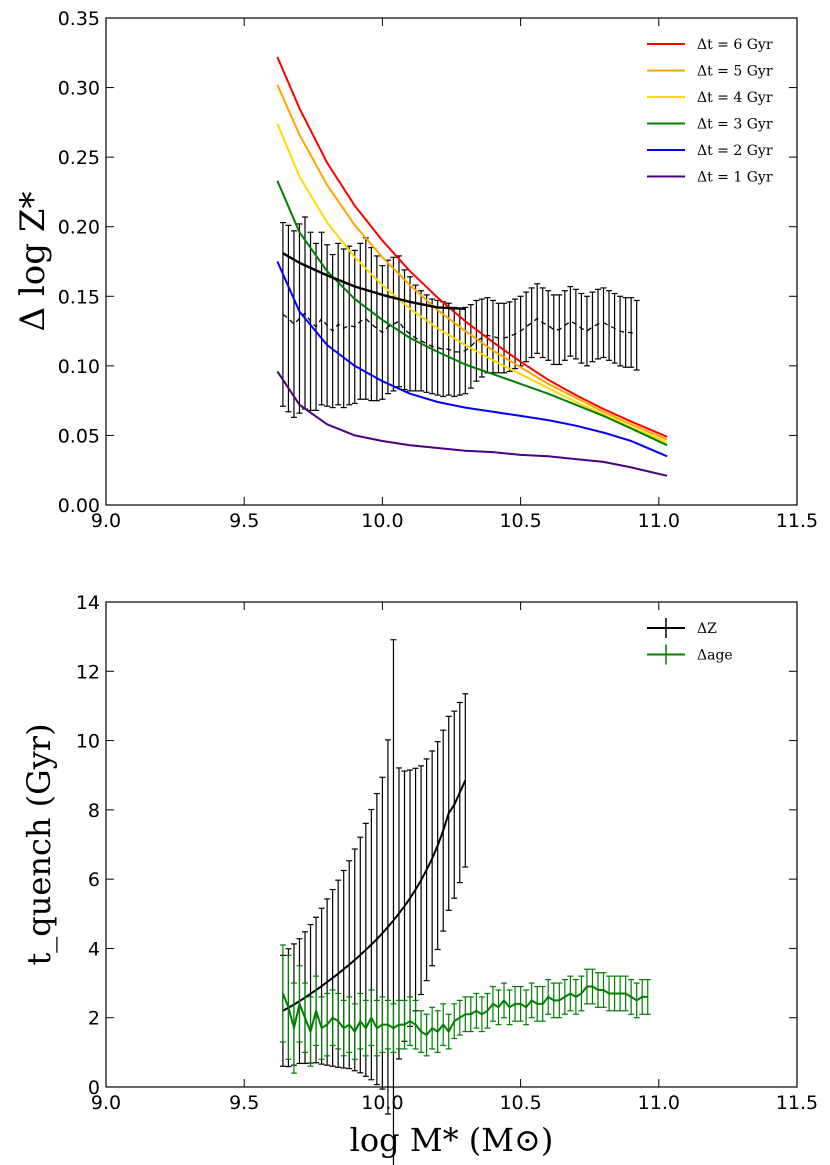  I want to click on top-series-line-t-1-gyr, so click(472, 423).